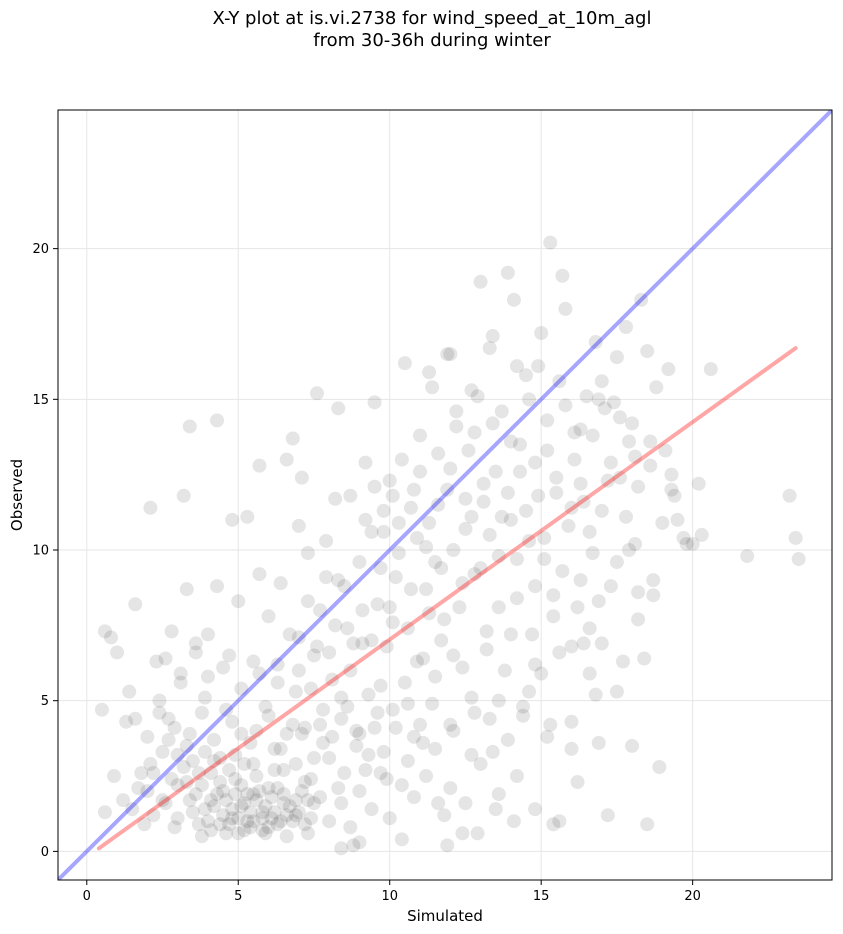  Describe the element at coordinates (40, 249) in the screenshot. I see `y-tick-label: 20` at that location.